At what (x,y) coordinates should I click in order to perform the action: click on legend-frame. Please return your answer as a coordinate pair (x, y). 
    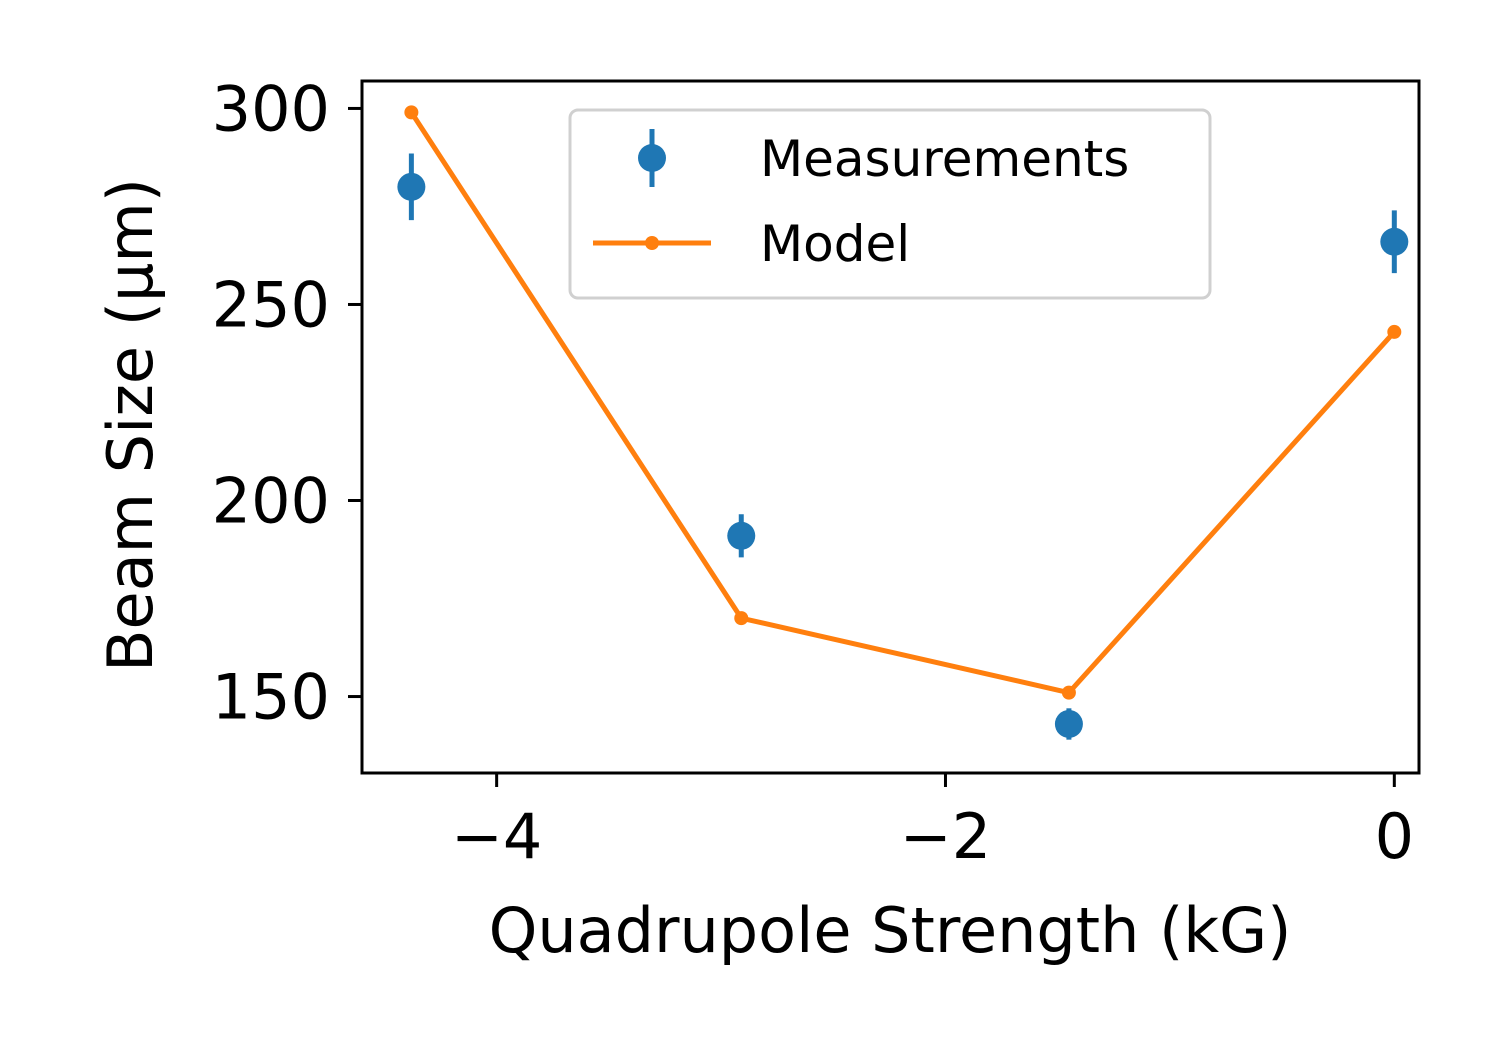
    Looking at the image, I should click on (890, 204).